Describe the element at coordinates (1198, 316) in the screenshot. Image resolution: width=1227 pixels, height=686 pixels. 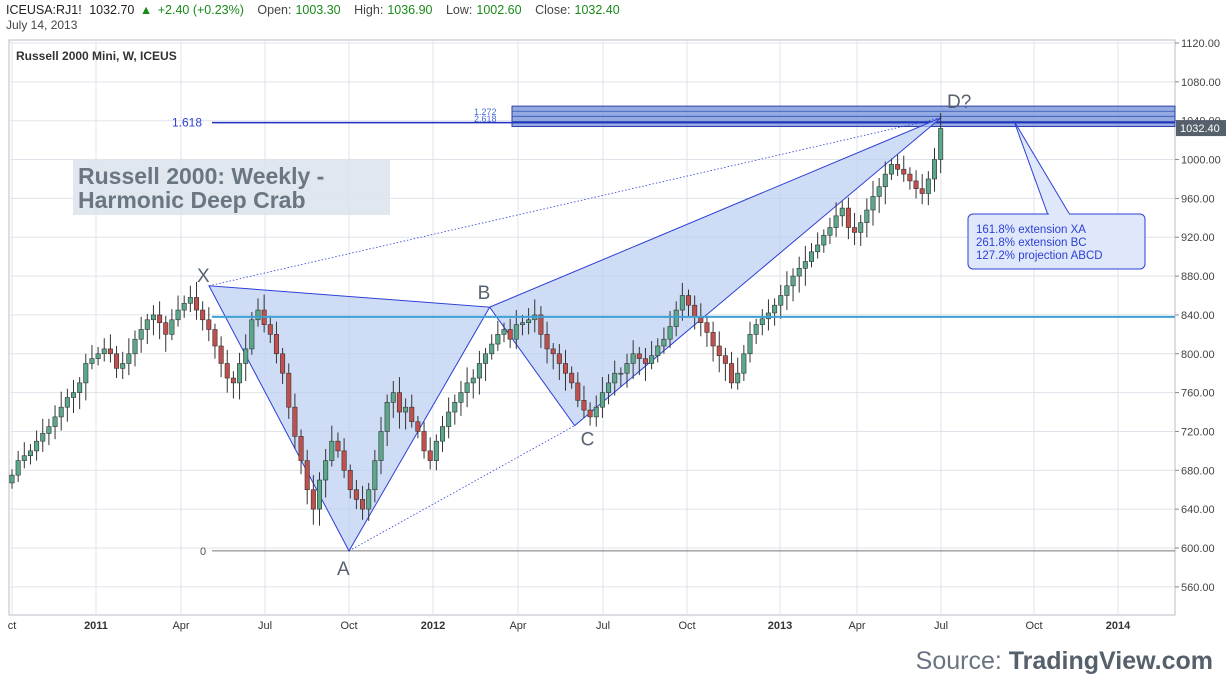
I see `y-tick-label: 840.00` at that location.